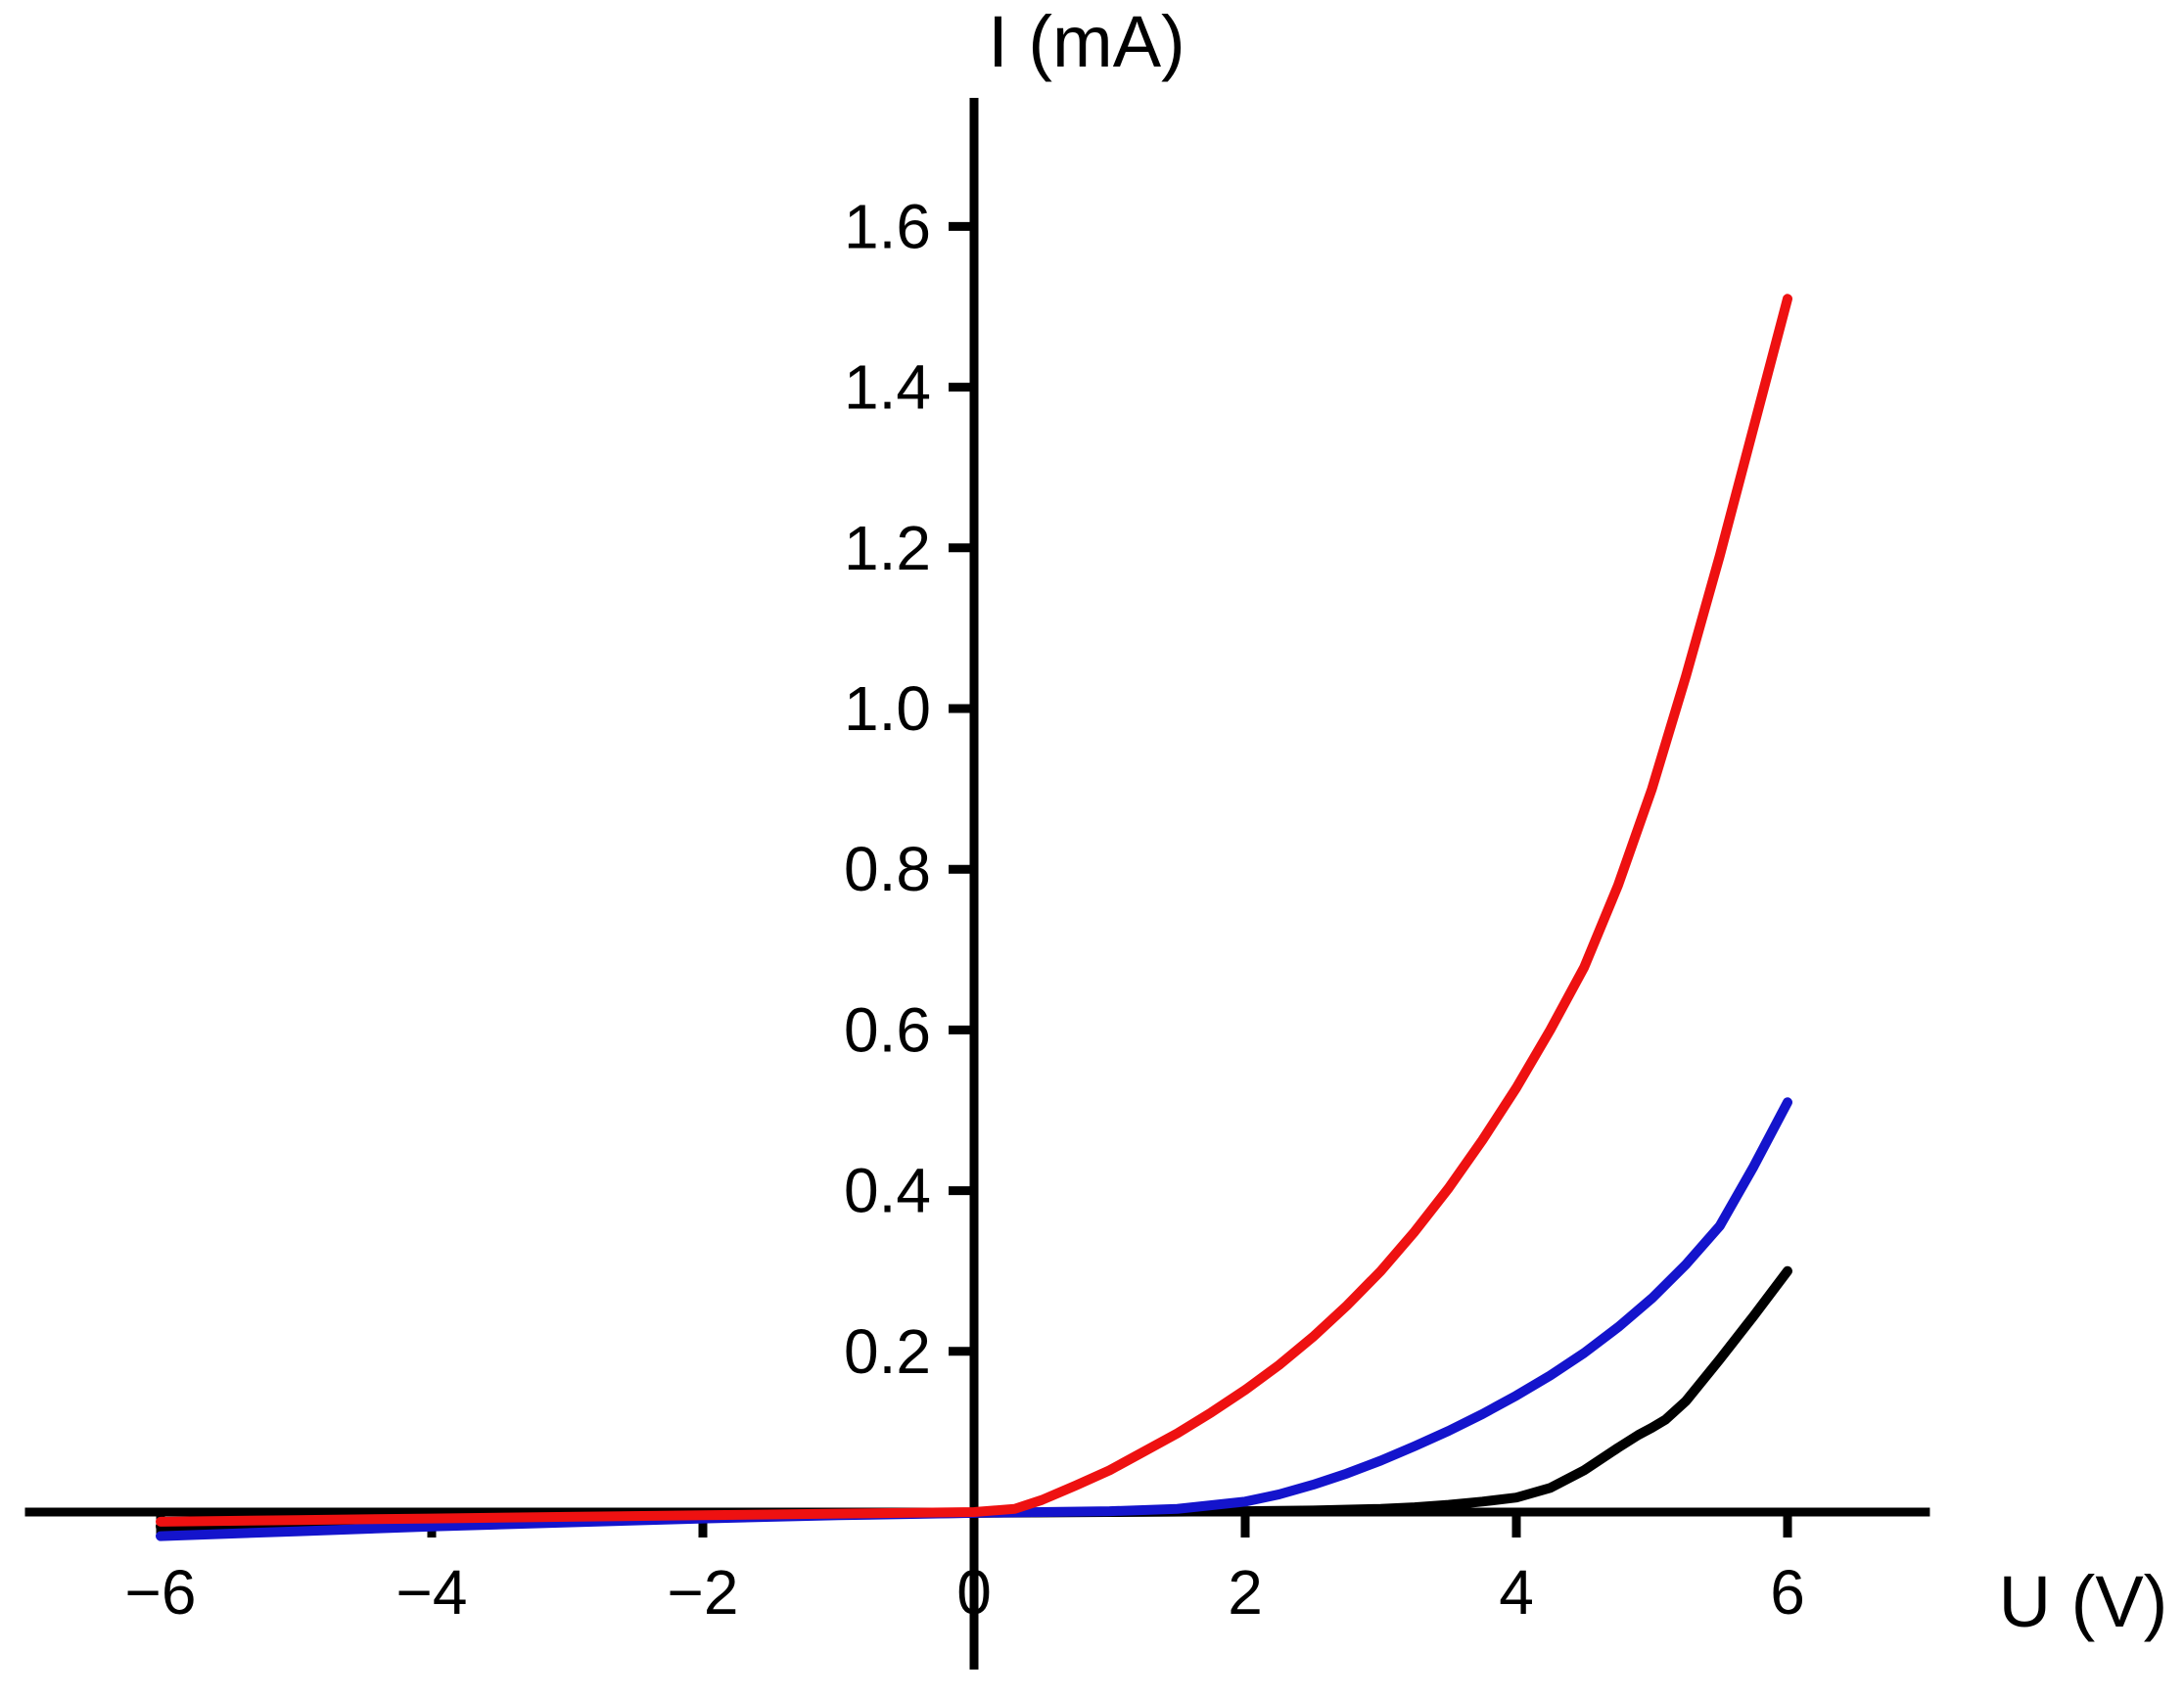 The height and width of the screenshot is (1698, 2184). Describe the element at coordinates (1086, 41) in the screenshot. I see `y-axis-title: I (mA)` at that location.